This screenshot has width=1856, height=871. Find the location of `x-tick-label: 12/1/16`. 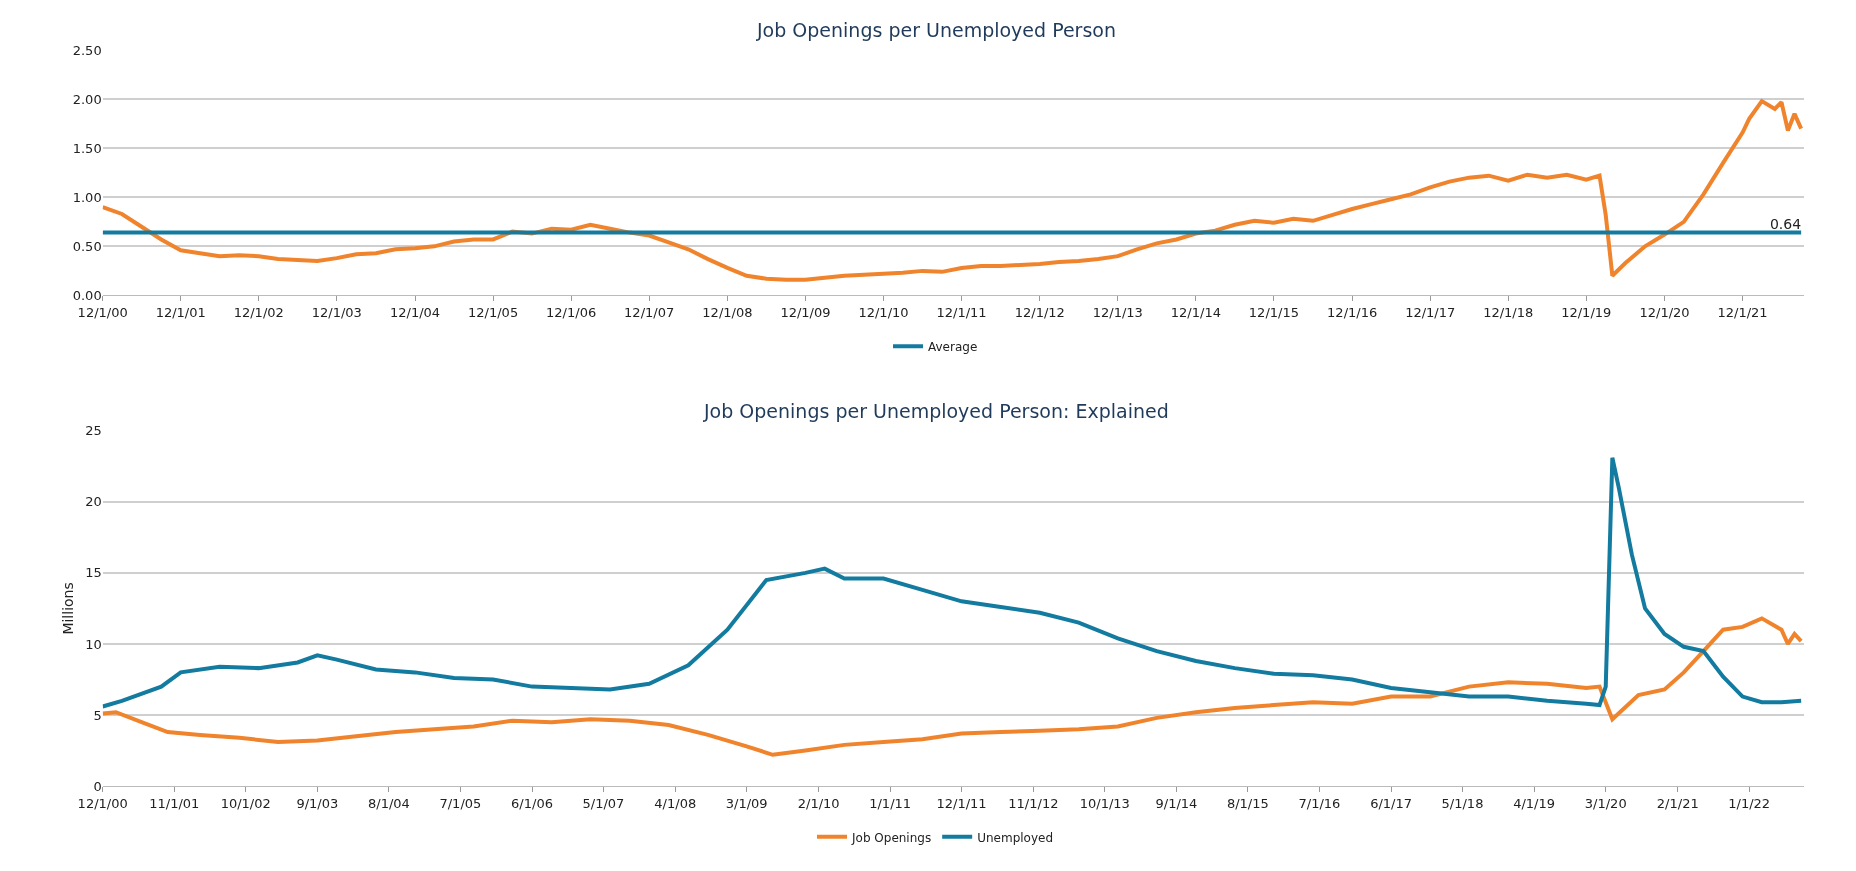

x-tick-label: 12/1/16 is located at coordinates (1352, 313).